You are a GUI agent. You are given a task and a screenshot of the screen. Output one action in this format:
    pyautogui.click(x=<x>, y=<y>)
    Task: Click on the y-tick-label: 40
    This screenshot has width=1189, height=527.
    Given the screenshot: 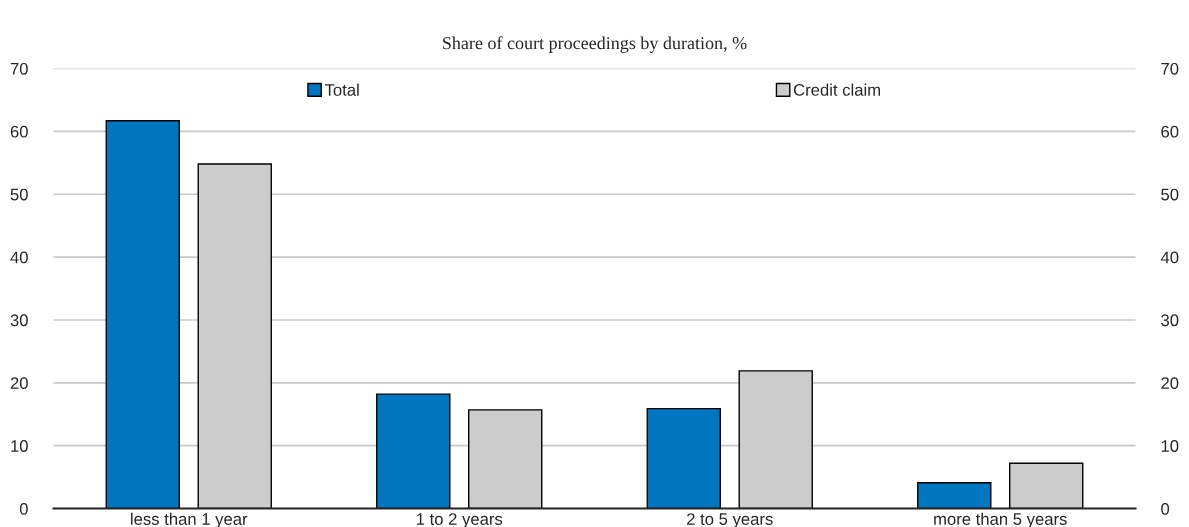 What is the action you would take?
    pyautogui.click(x=19, y=257)
    